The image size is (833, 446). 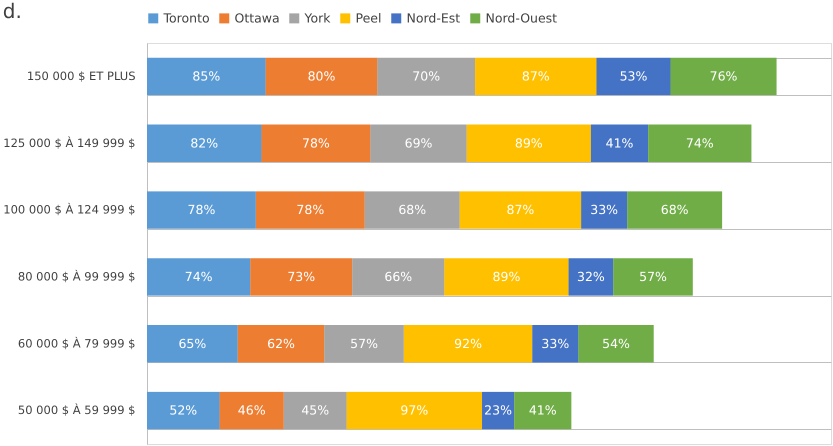 I want to click on legend-label: Nord-Ouest, so click(x=522, y=18).